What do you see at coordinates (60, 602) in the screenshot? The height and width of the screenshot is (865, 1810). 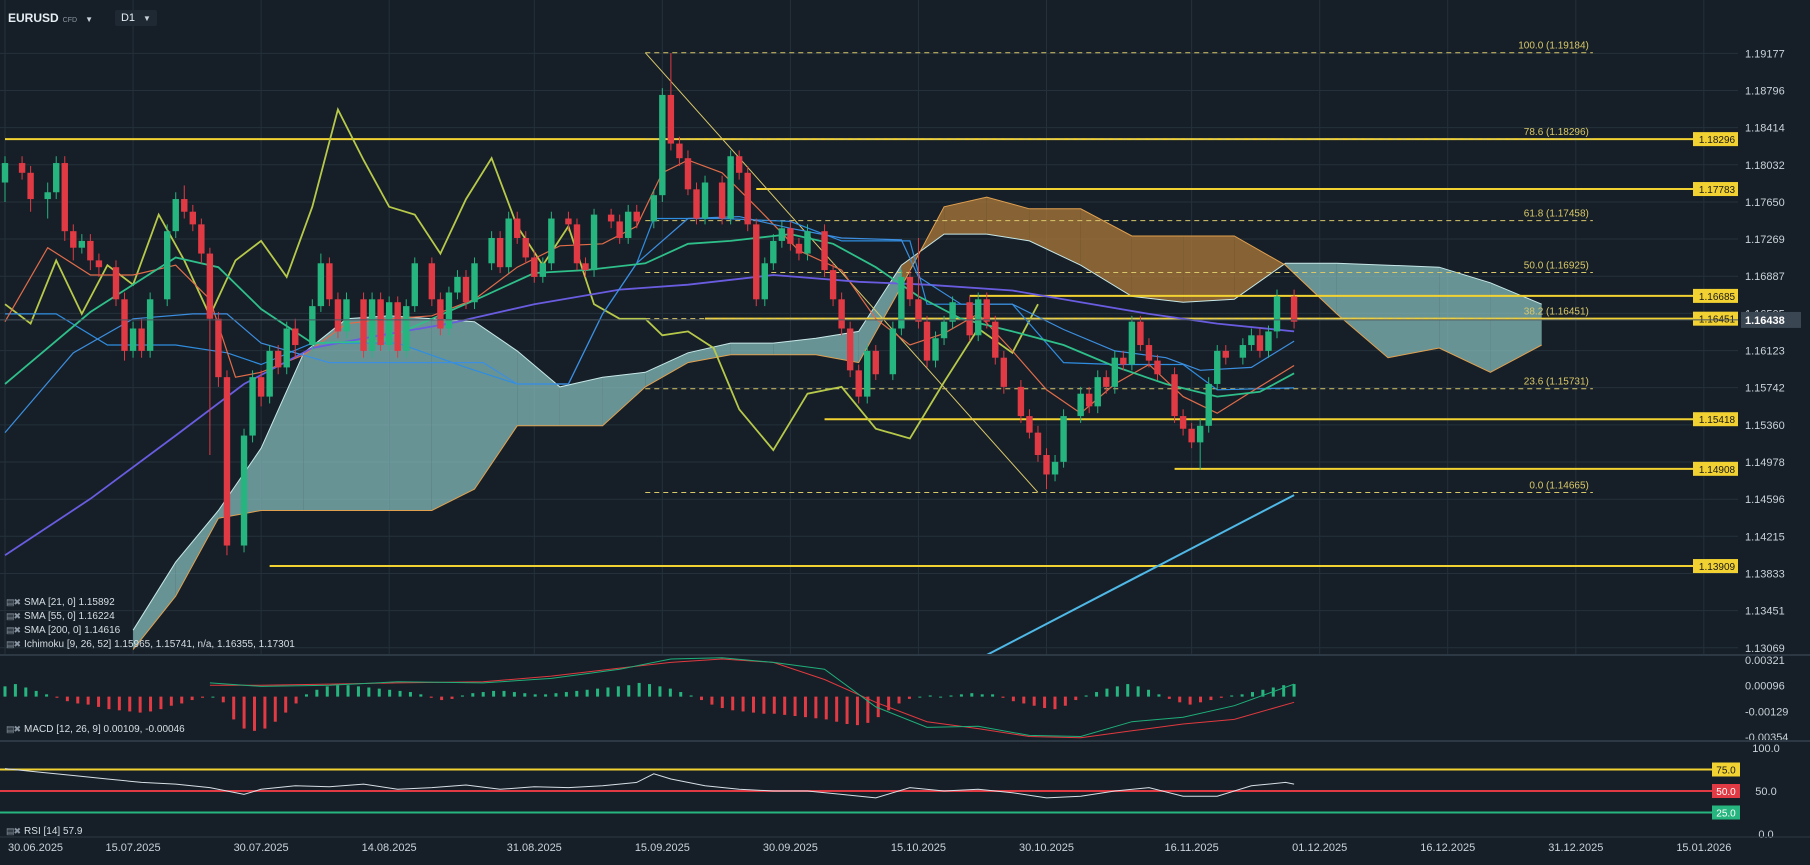 I see `legend-sma21: ▤✖ SMA [21, 0] 1.15892` at bounding box center [60, 602].